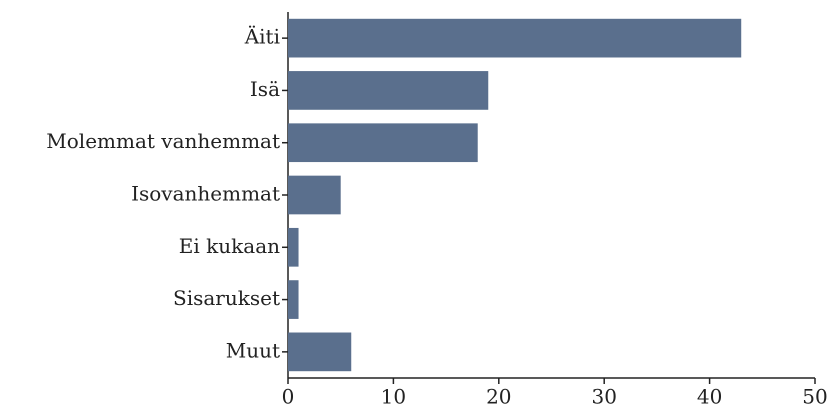 The image size is (829, 411). I want to click on x-tick-label: 10, so click(393, 397).